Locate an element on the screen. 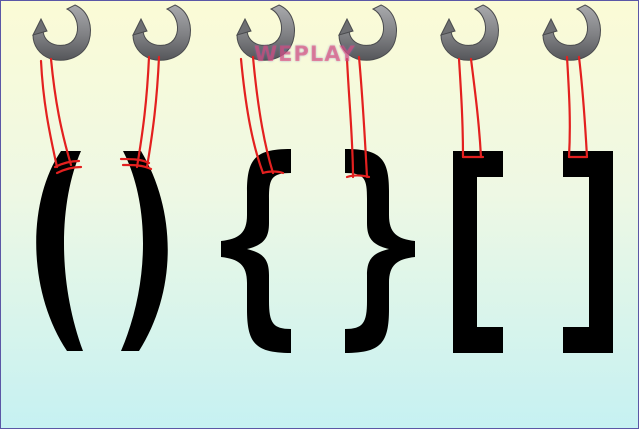 This screenshot has height=429, width=639. close-parenthesis is located at coordinates (144, 251).